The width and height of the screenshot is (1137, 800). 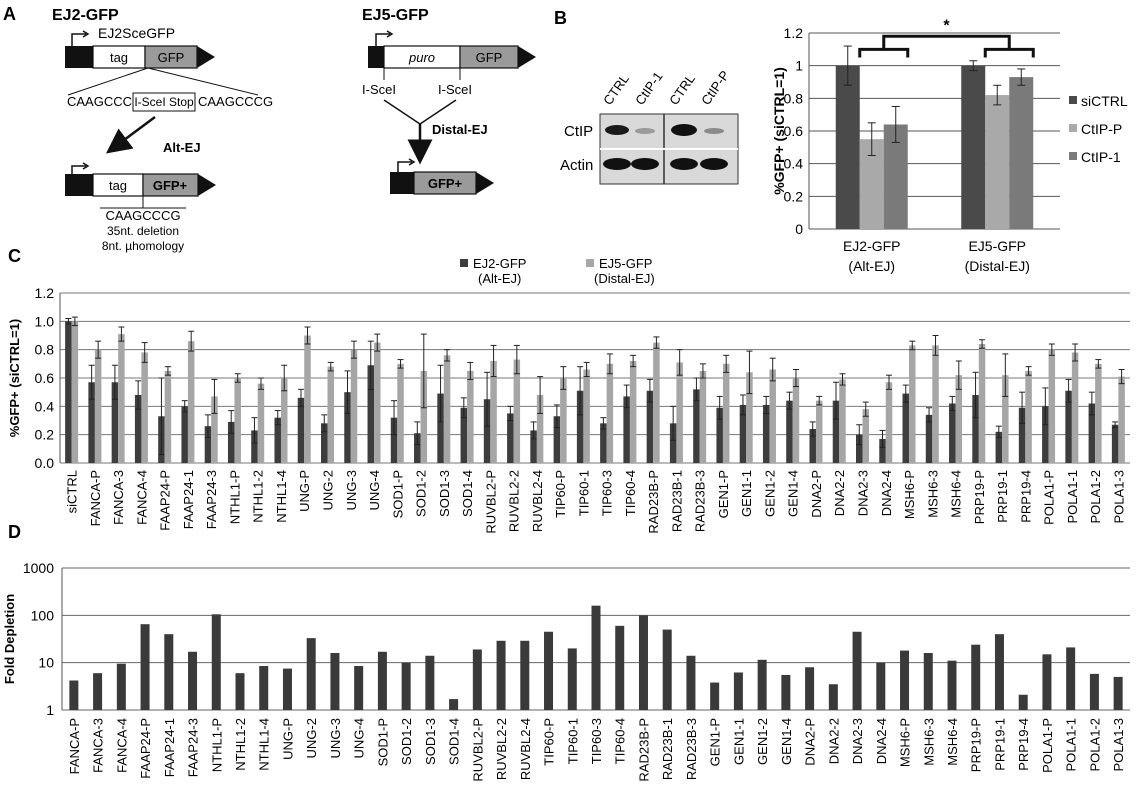 I want to click on ej2-product-promoter, so click(x=79, y=185).